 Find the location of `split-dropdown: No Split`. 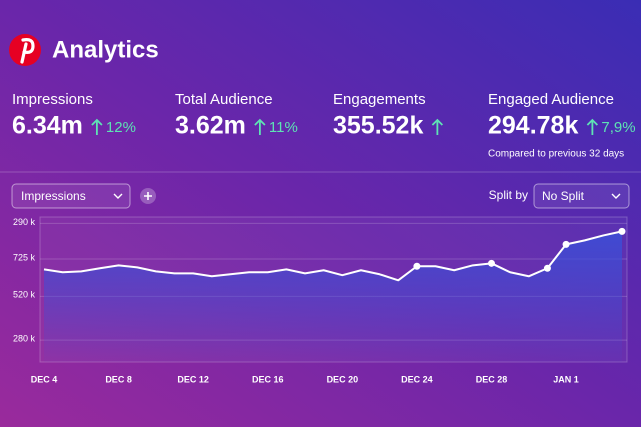

split-dropdown: No Split is located at coordinates (581, 196).